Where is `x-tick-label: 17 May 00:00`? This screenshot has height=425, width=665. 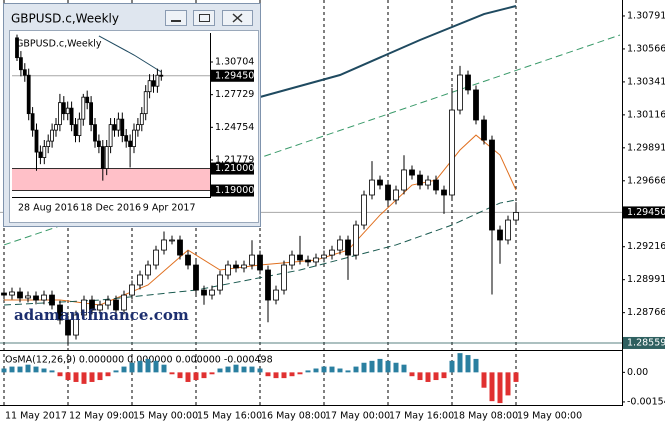
x-tick-label: 17 May 00:00 is located at coordinates (357, 416).